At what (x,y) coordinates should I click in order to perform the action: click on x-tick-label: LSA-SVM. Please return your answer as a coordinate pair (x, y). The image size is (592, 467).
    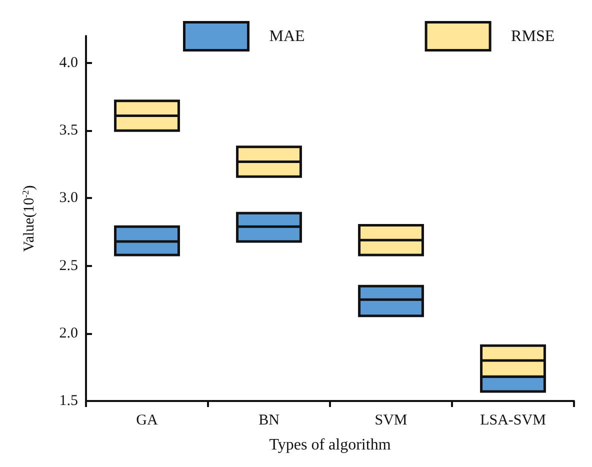
    Looking at the image, I should click on (513, 420).